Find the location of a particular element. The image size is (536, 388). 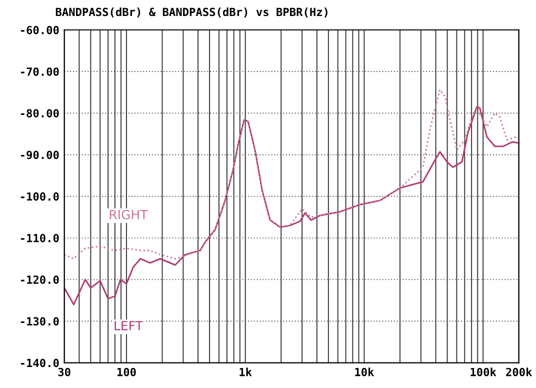

y-tick-label: -70.00 is located at coordinates (39, 71).